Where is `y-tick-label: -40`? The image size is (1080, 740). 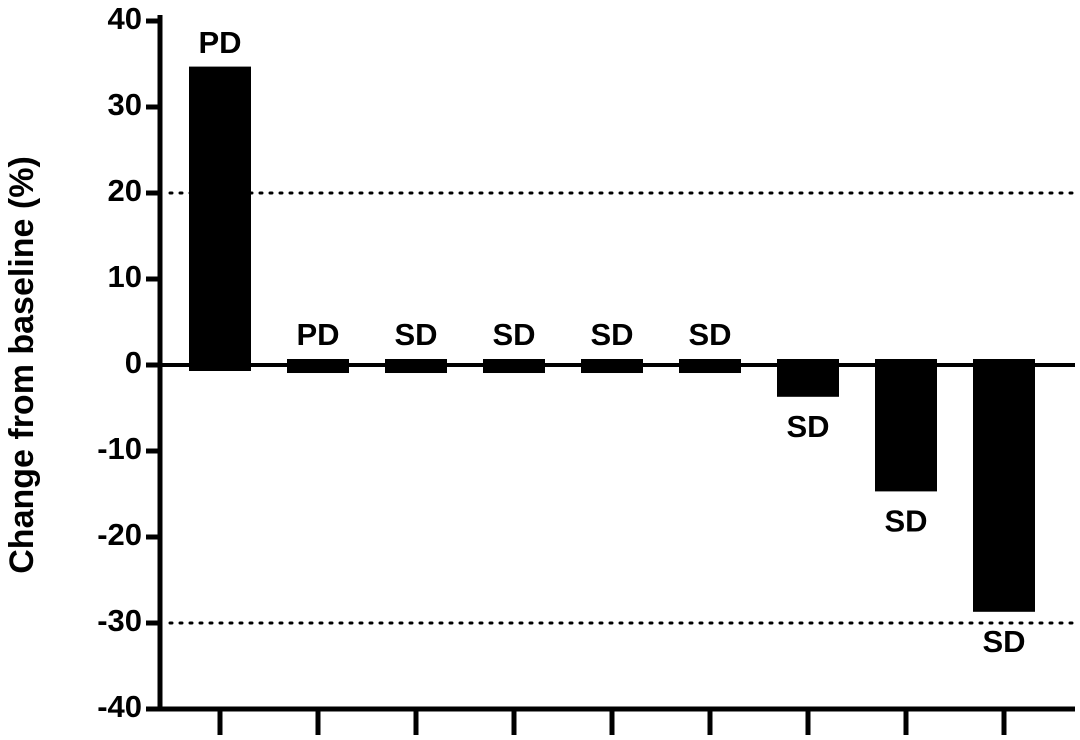 y-tick-label: -40 is located at coordinates (119, 706).